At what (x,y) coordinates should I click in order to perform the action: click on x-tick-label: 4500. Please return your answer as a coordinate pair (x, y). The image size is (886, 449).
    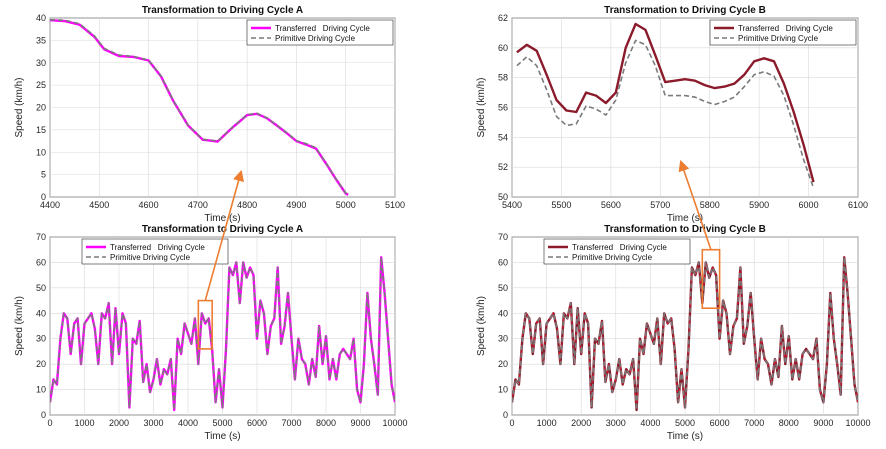
    Looking at the image, I should click on (99, 205).